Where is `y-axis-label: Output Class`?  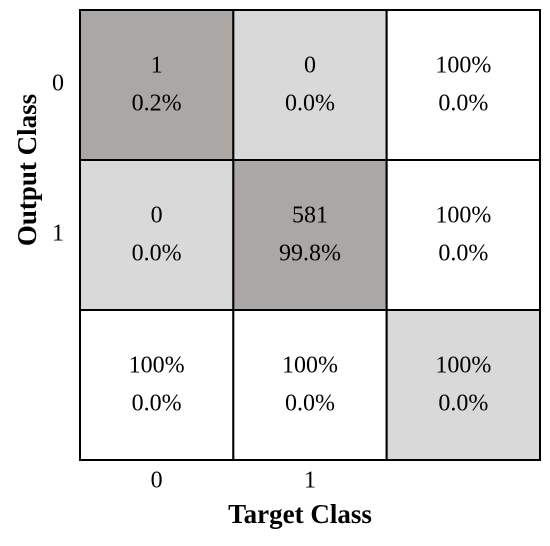
y-axis-label: Output Class is located at coordinates (27, 170).